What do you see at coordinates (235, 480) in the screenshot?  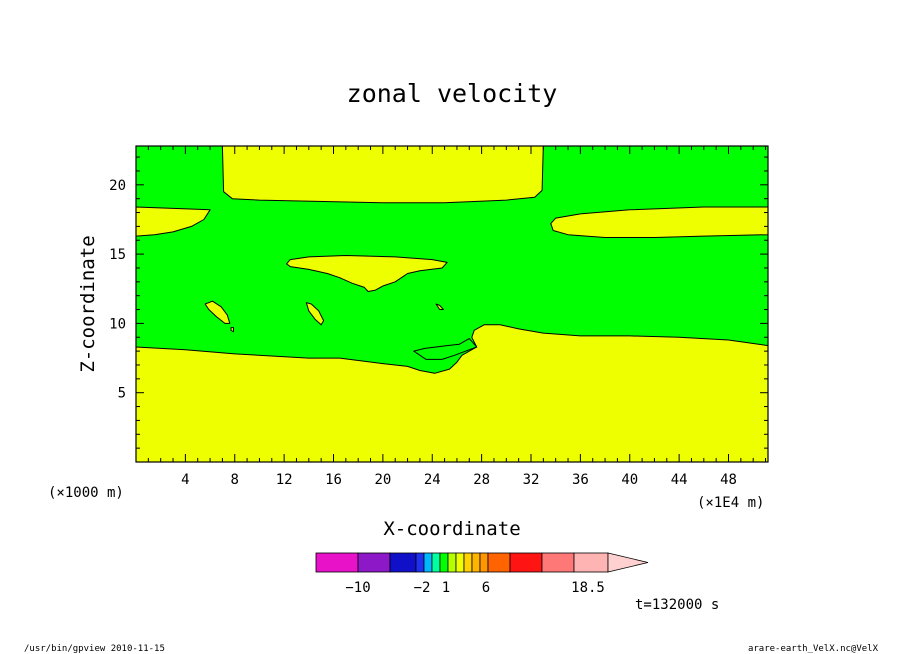 I see `x-tick-label: 8` at bounding box center [235, 480].